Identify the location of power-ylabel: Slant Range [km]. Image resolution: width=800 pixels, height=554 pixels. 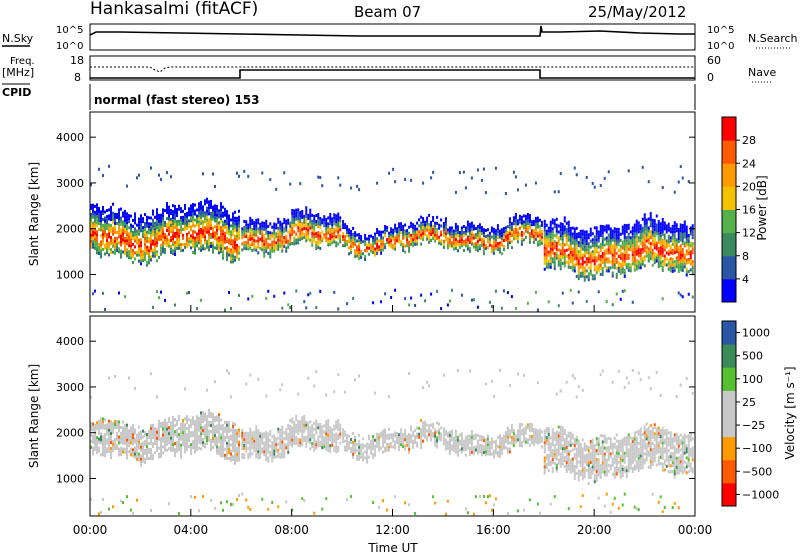
(34, 214).